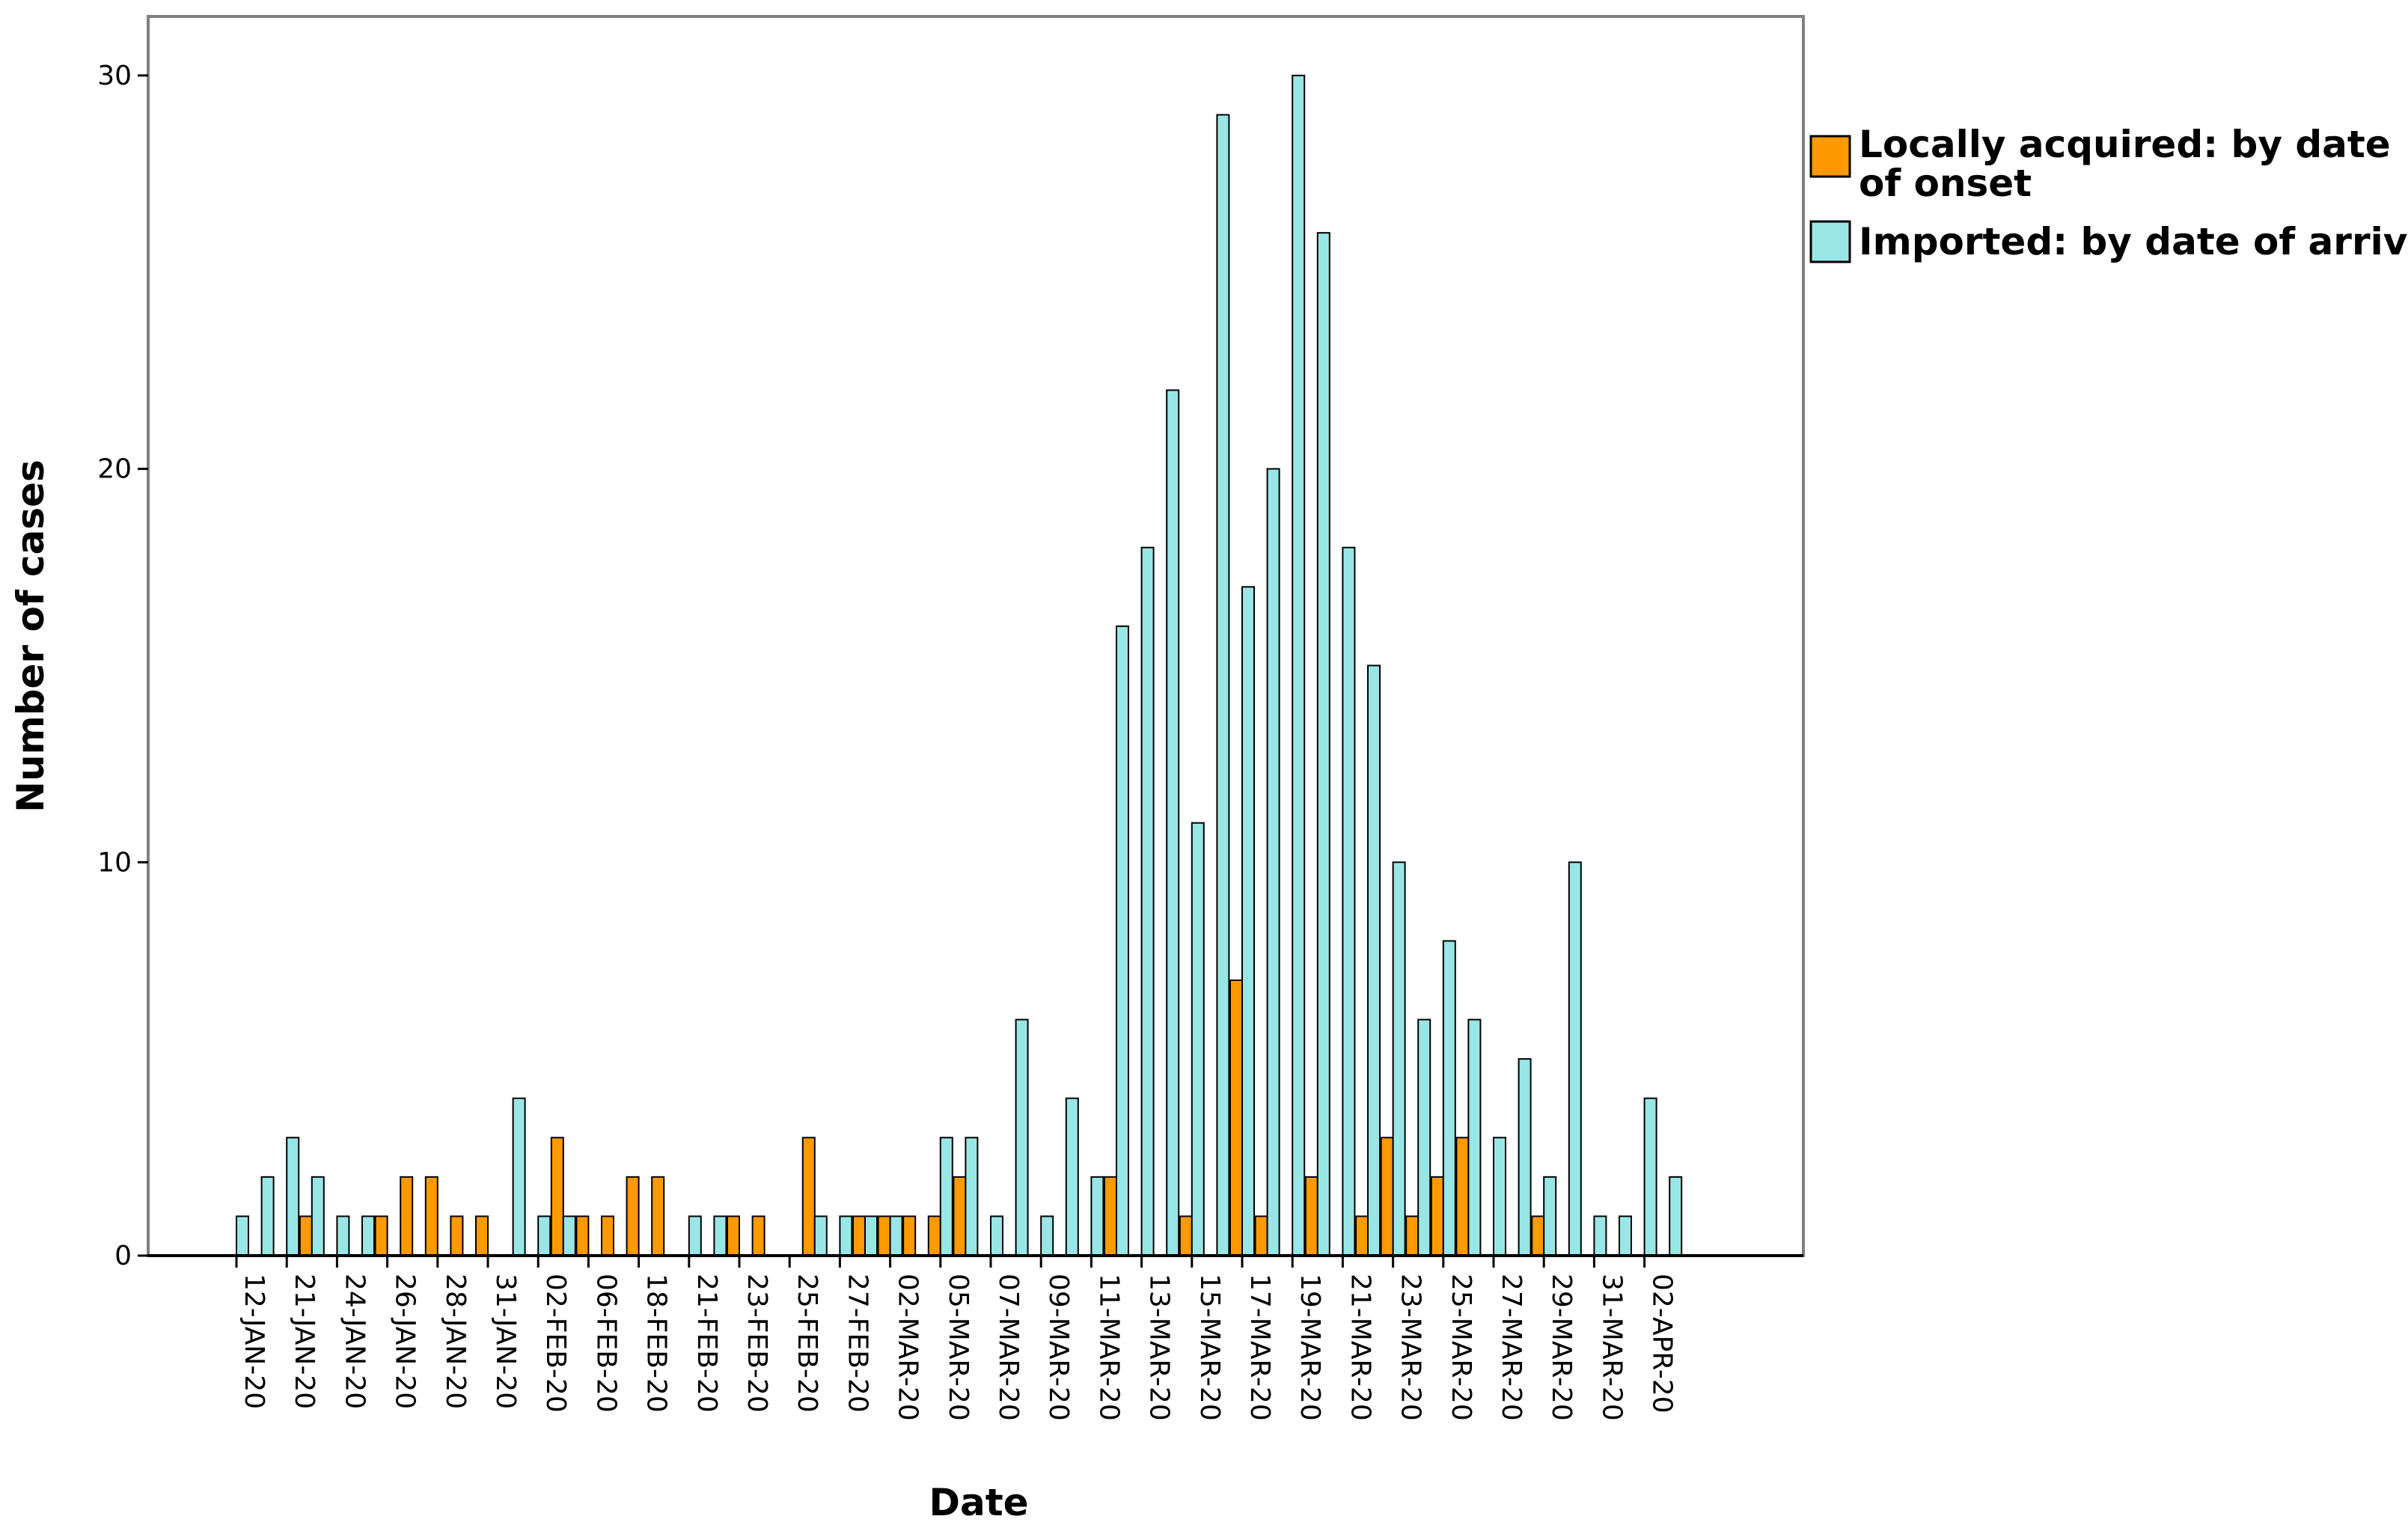 The width and height of the screenshot is (2408, 1534). I want to click on legend-label-imported: Imported: by date of arrival, so click(2133, 241).